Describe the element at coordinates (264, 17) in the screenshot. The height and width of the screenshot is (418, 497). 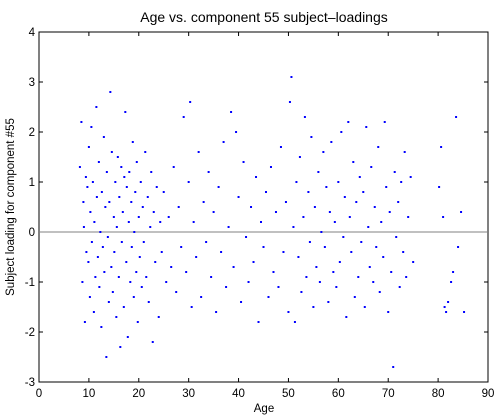
I see `chart-title: Age vs. component 55 subject–loadings` at that location.